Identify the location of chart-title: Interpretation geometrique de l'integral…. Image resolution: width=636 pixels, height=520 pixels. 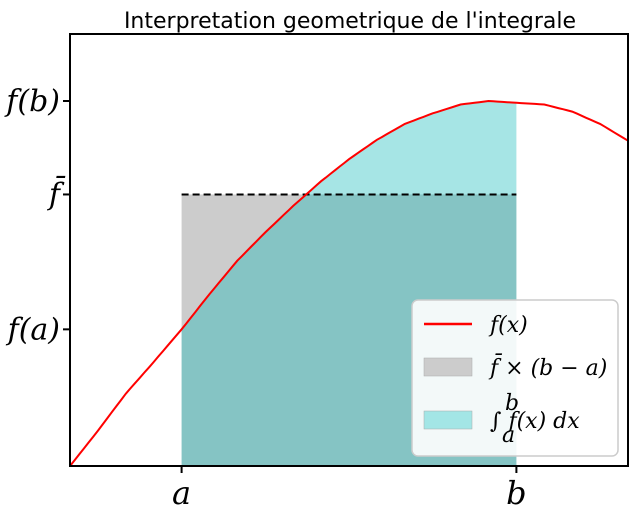
(350, 21).